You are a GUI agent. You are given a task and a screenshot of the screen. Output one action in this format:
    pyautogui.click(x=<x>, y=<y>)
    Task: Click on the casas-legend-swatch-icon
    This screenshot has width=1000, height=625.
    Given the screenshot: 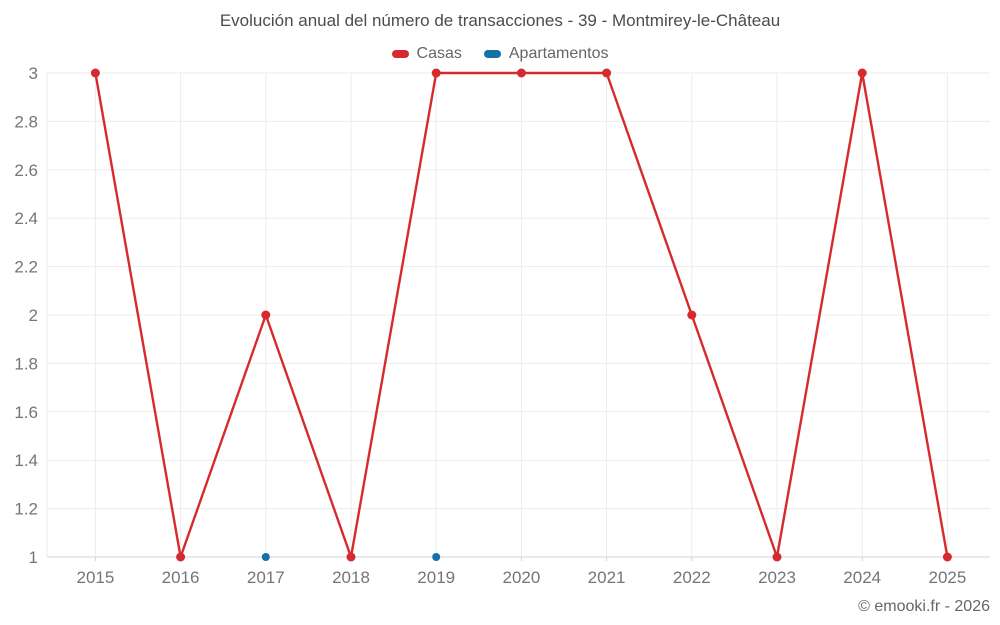 What is the action you would take?
    pyautogui.click(x=400, y=54)
    